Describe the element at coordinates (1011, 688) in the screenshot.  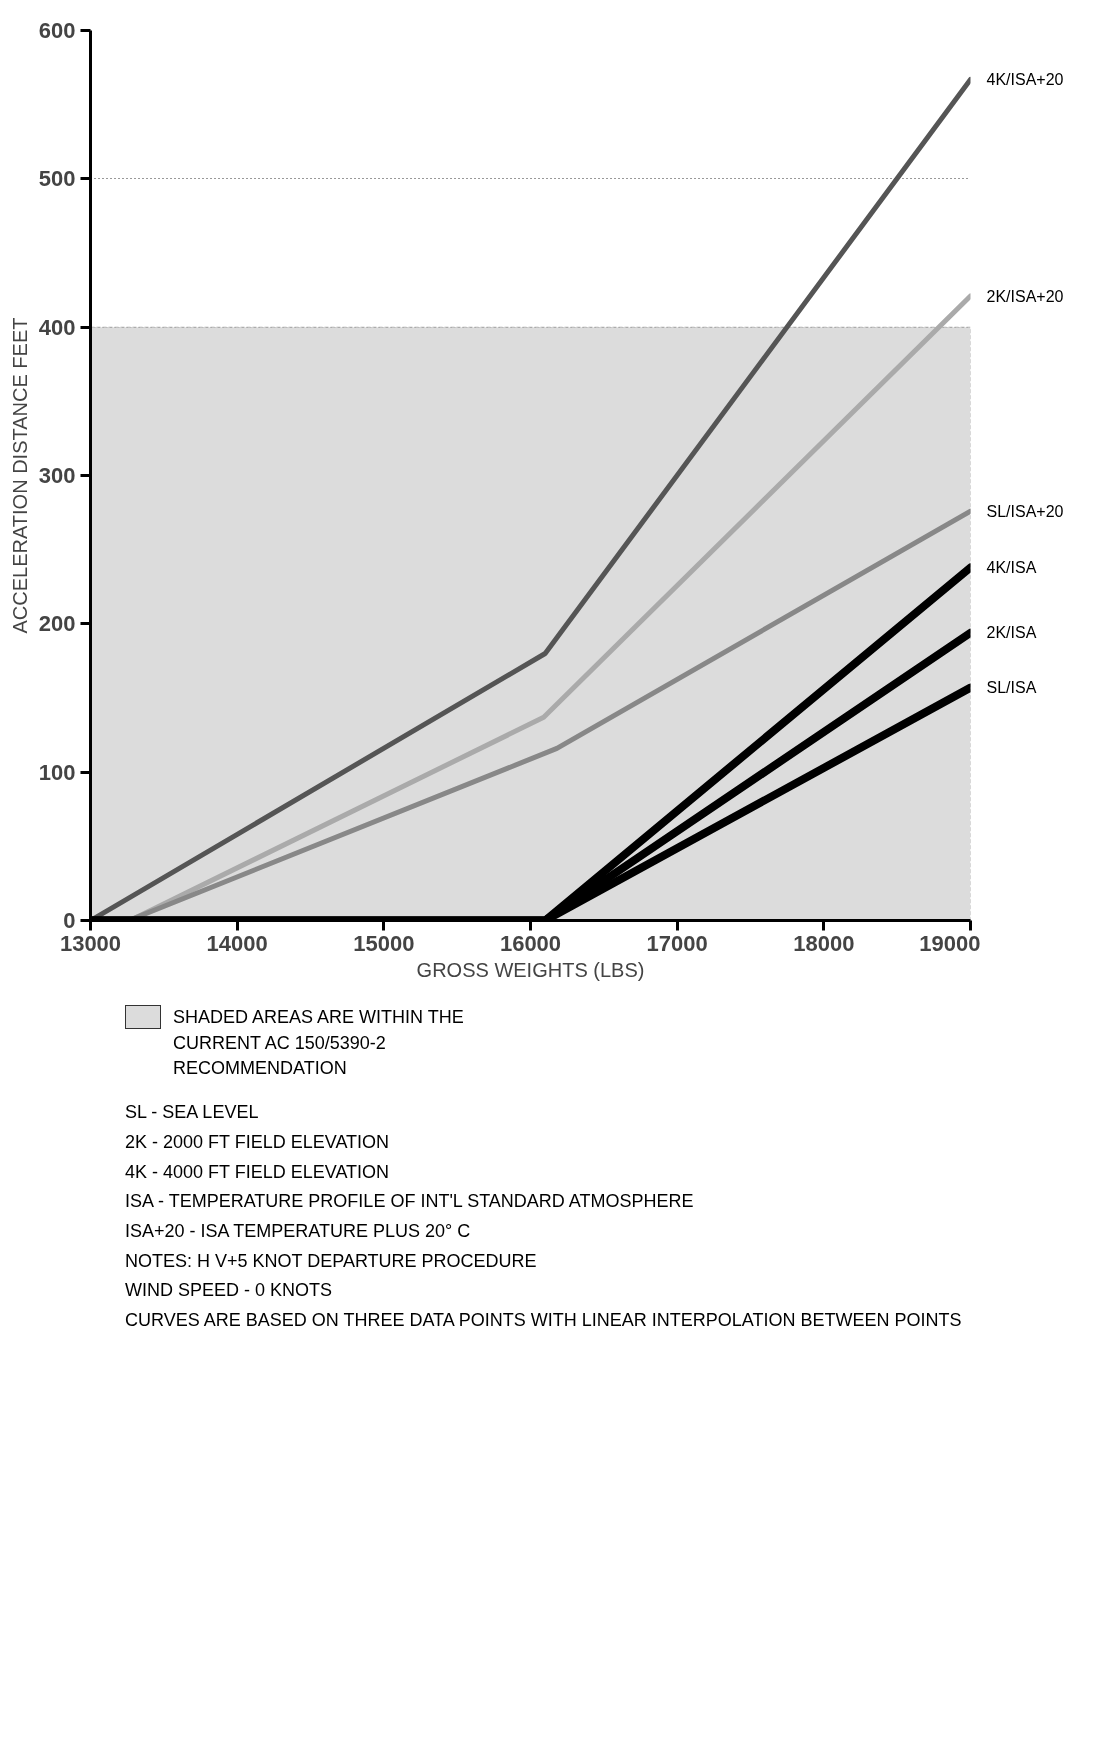
I see `series-label: SL/ISA` at that location.